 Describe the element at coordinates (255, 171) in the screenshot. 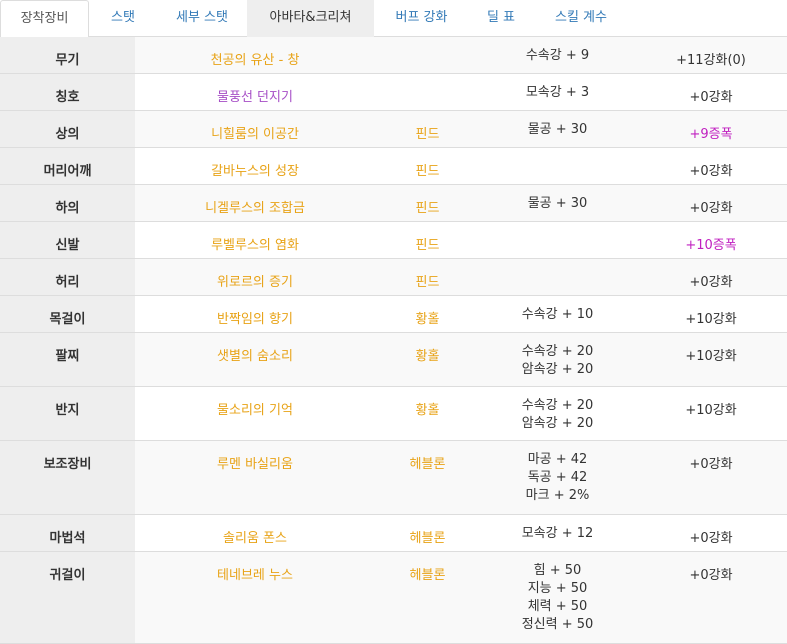

I see `item-name: 갈바누스의 성장` at that location.